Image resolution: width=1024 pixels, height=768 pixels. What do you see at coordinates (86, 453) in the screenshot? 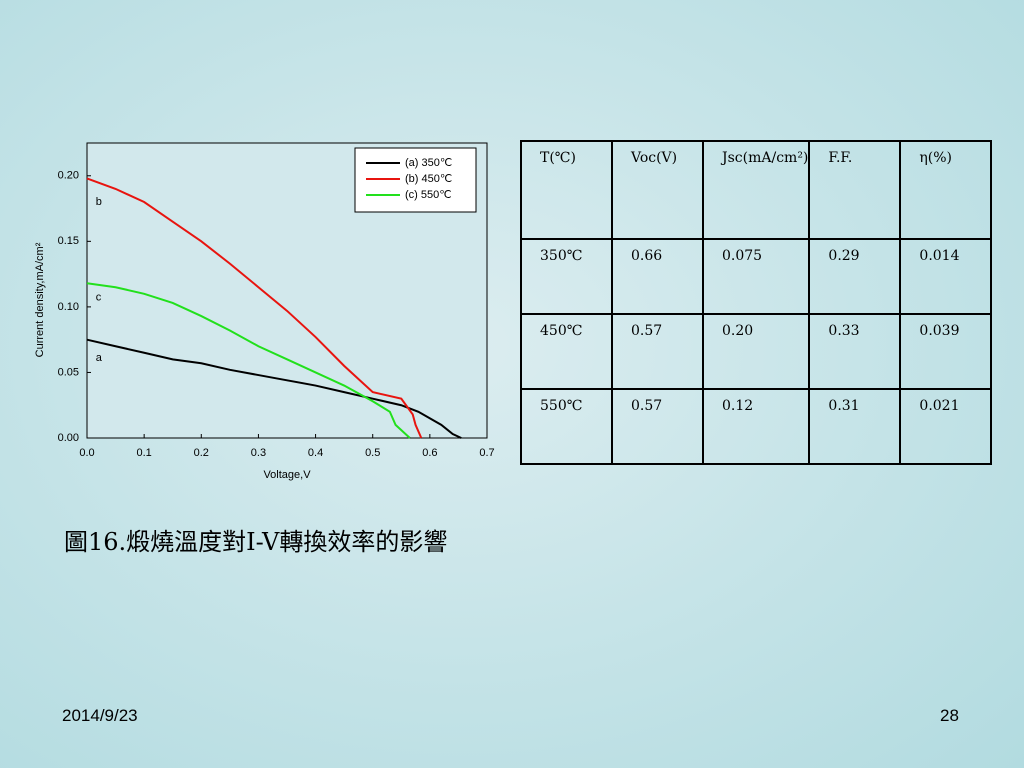
I see `x-tick-label: 0.0` at bounding box center [86, 453].